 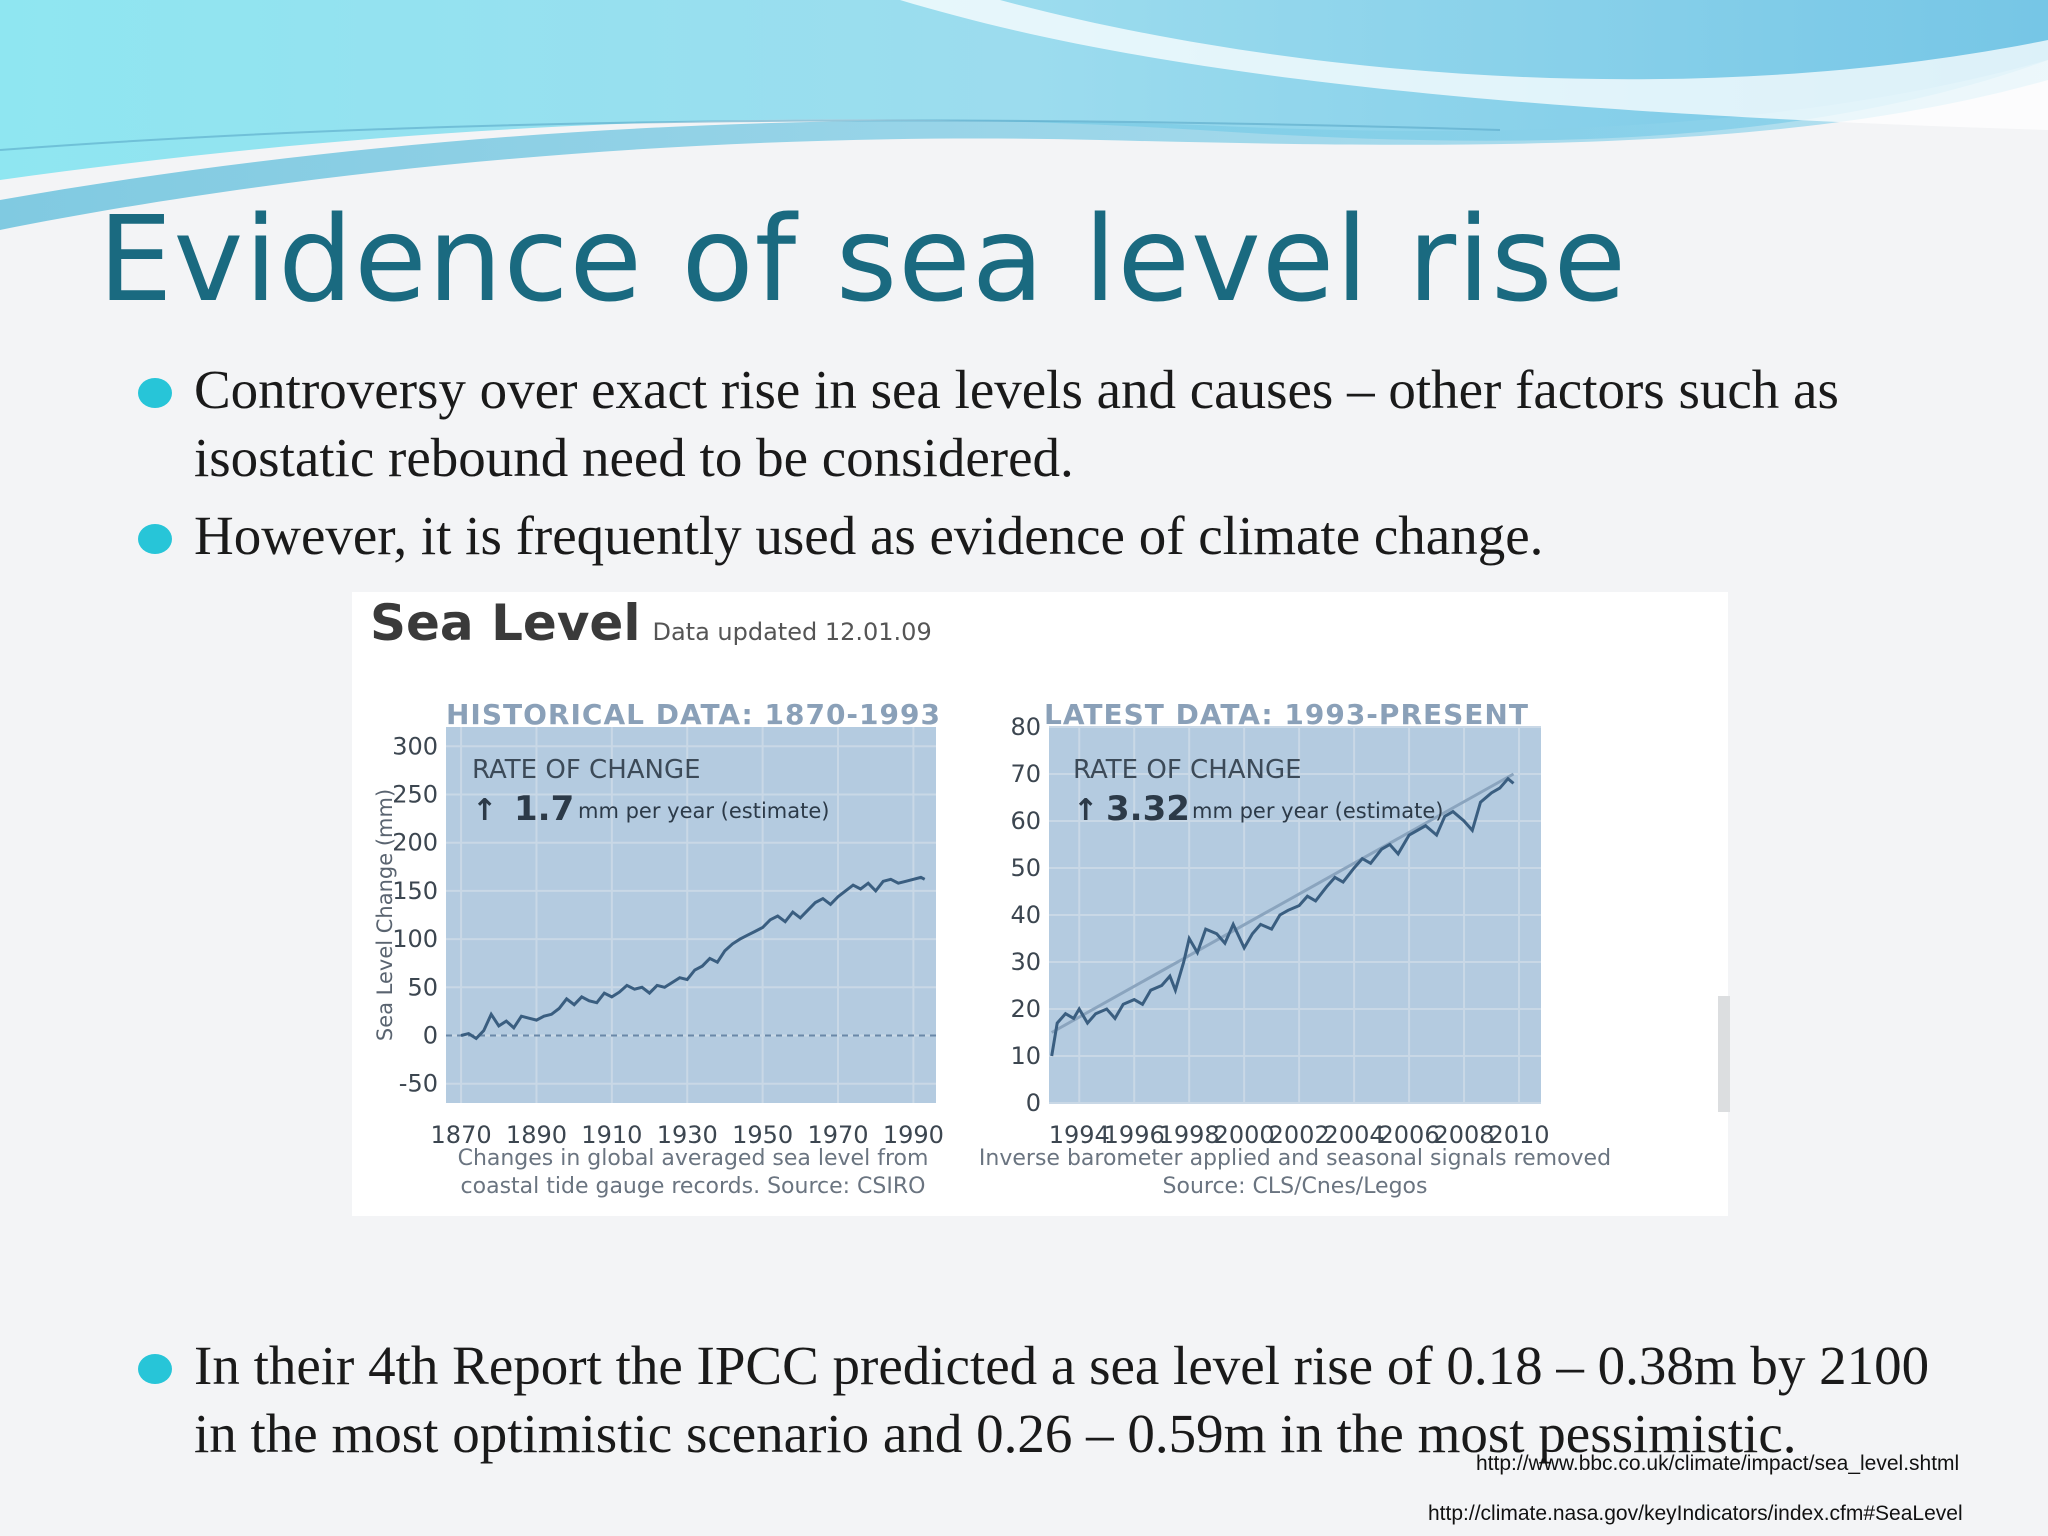 I want to click on chart-1-y-tick: 200, so click(x=415, y=843).